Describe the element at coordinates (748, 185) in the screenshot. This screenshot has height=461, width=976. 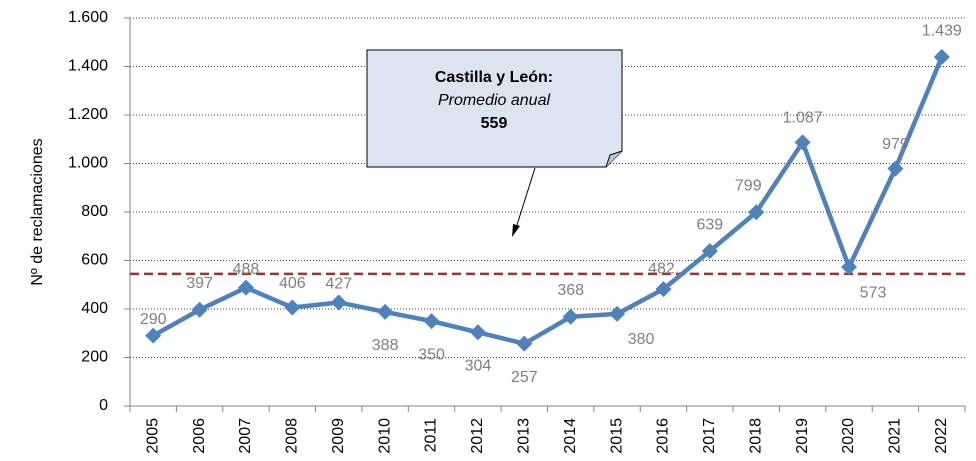
I see `value-label: 799` at that location.